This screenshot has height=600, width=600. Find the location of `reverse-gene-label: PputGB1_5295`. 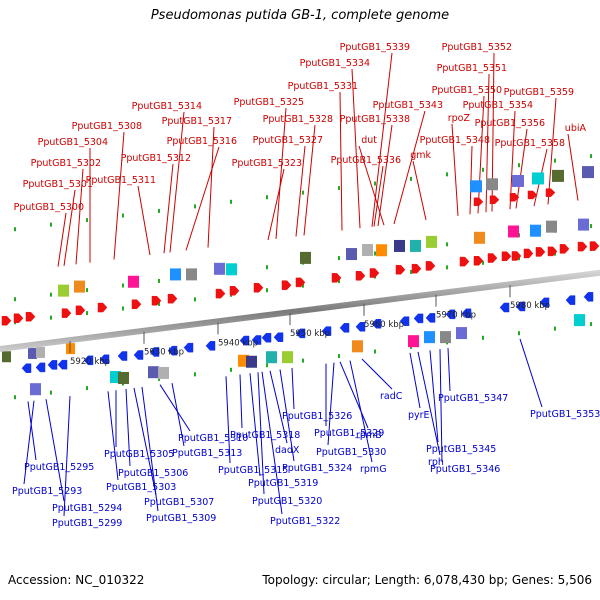

reverse-gene-label: PputGB1_5295 is located at coordinates (59, 467).